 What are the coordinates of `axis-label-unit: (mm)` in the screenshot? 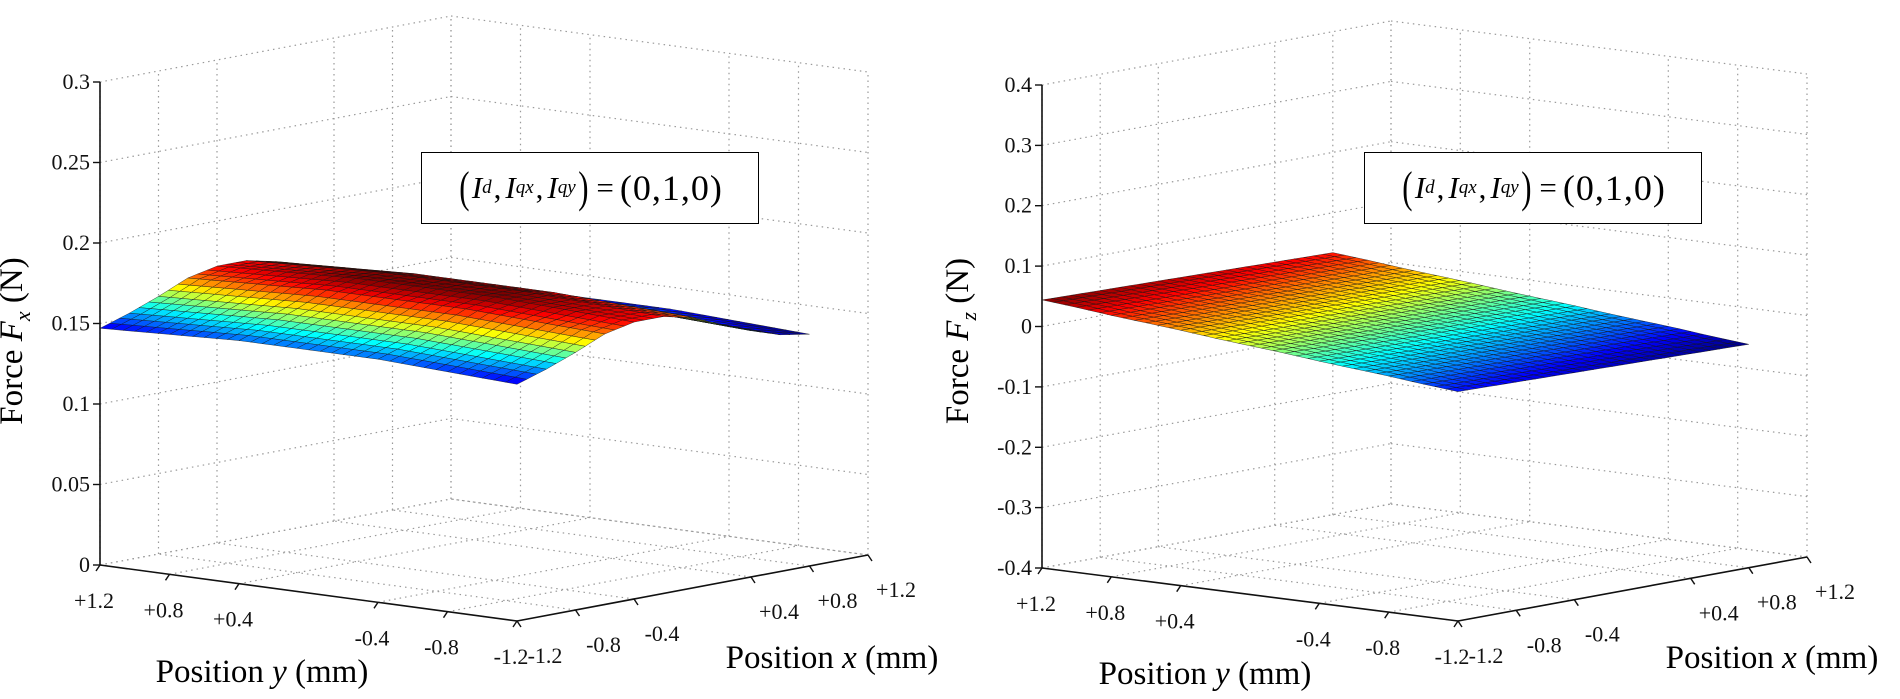 It's located at (898, 658).